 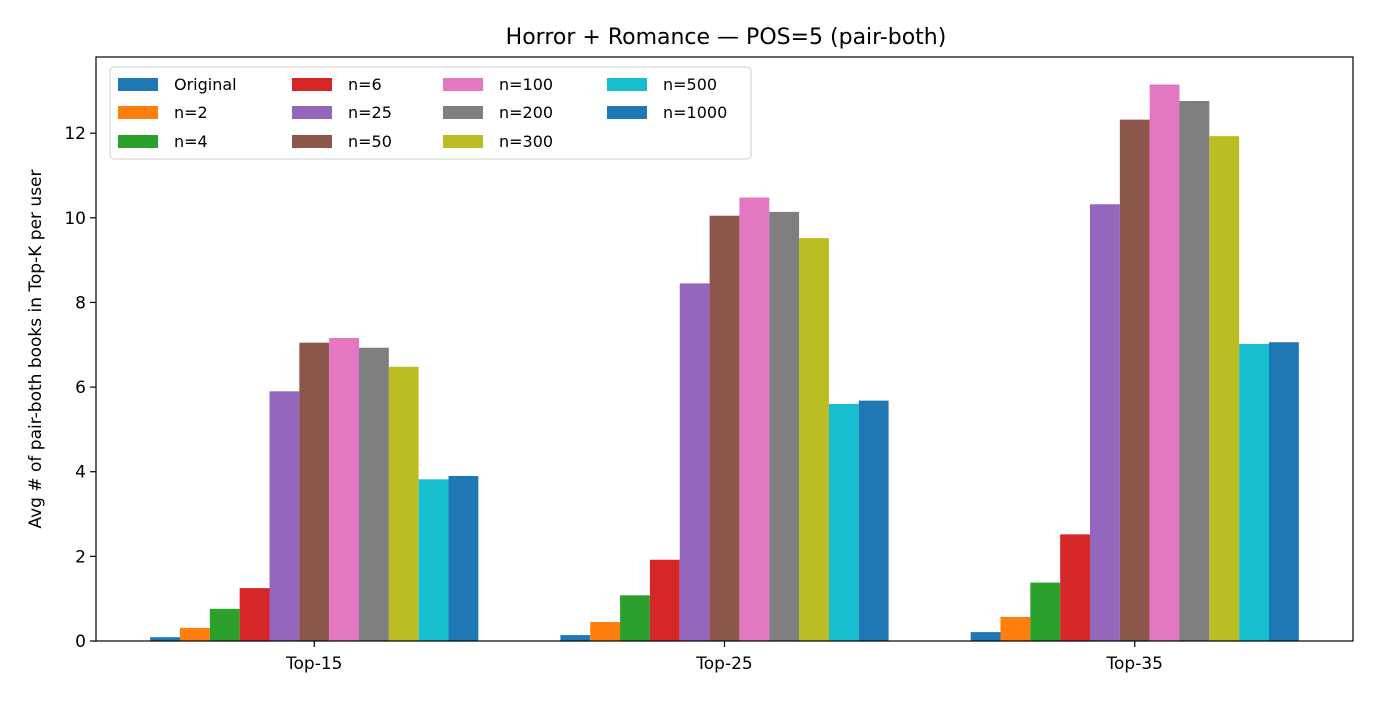 I want to click on y-tick-label: 0, so click(x=80, y=642).